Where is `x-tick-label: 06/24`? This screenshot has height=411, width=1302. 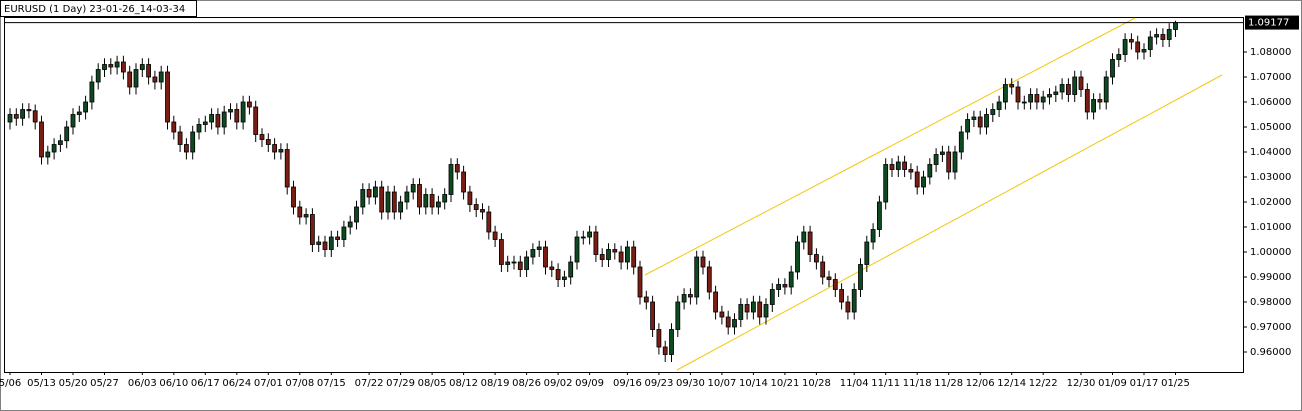
x-tick-label: 06/24 is located at coordinates (236, 383).